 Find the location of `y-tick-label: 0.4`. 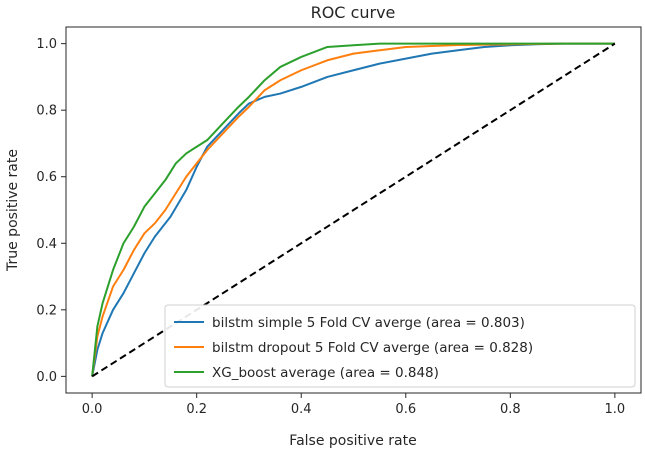

y-tick-label: 0.4 is located at coordinates (46, 244).